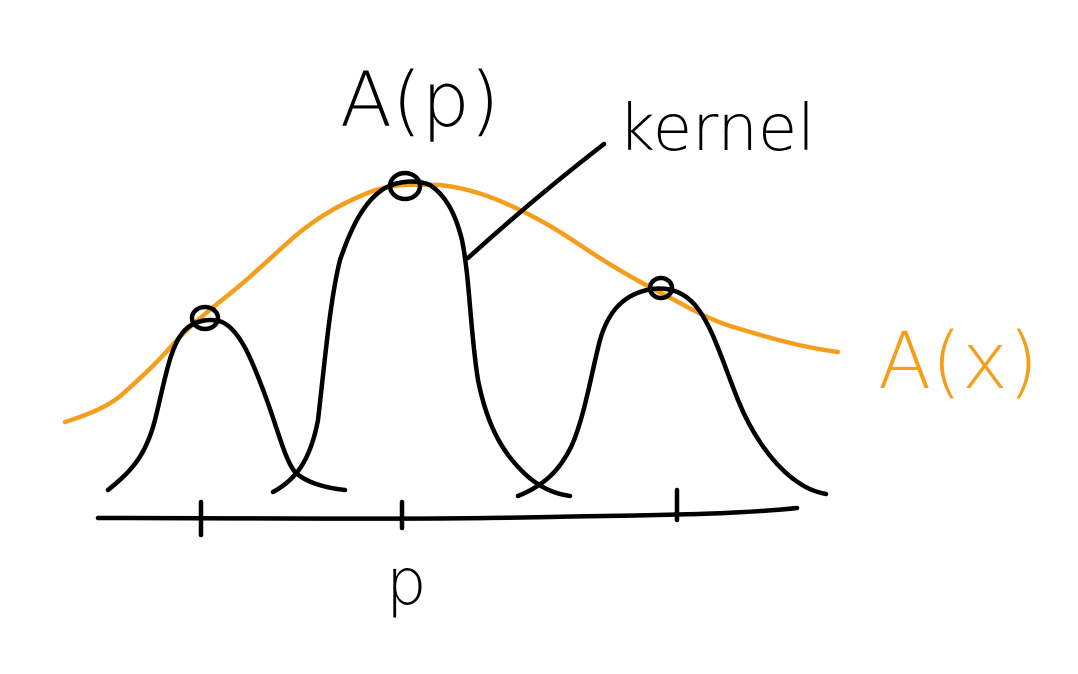  Describe the element at coordinates (226, 405) in the screenshot. I see `kernel-bump-left` at that location.